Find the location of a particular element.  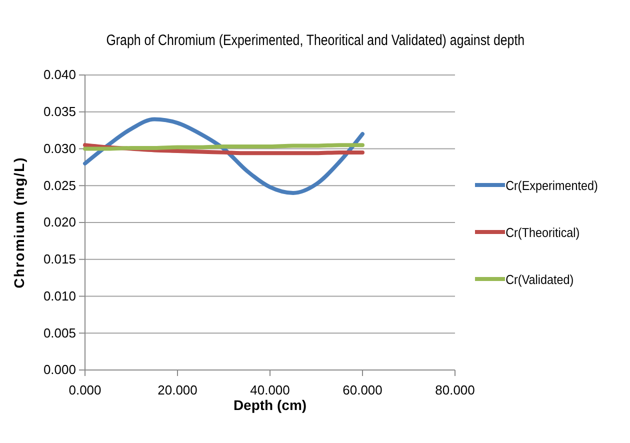

y-tick-label: 0.010 is located at coordinates (59, 296).